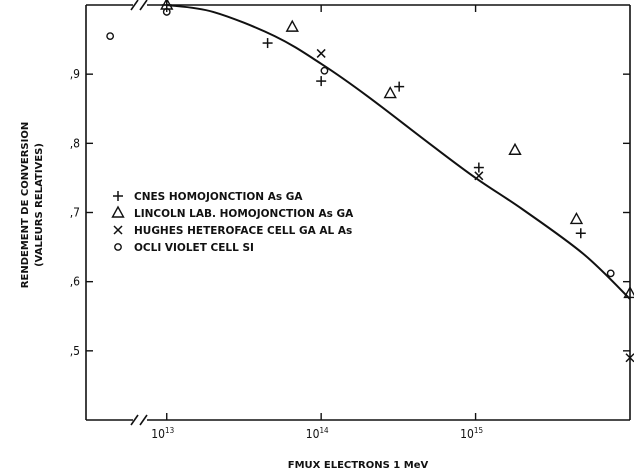  What do you see at coordinates (317, 433) in the screenshot?
I see `x-tick-label: 1014` at bounding box center [317, 433].